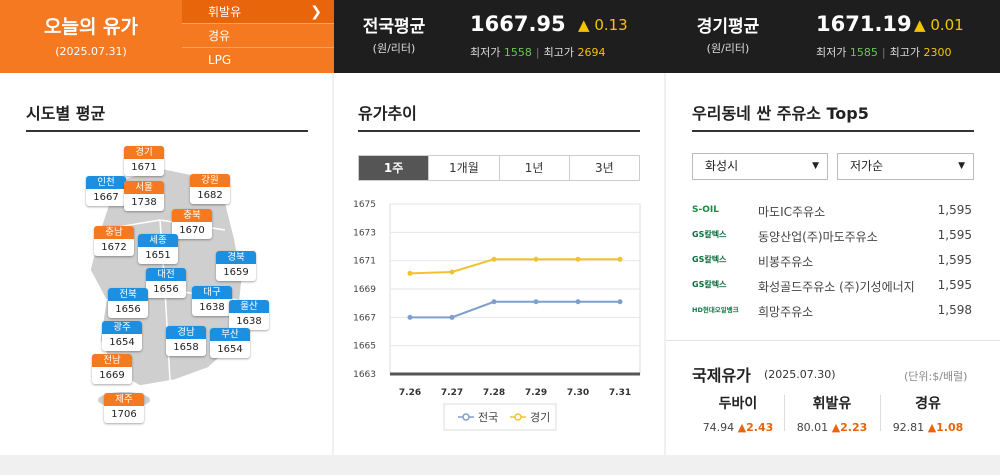 The height and width of the screenshot is (475, 1000). Describe the element at coordinates (144, 196) in the screenshot. I see `region-badge: 서울 1738` at that location.